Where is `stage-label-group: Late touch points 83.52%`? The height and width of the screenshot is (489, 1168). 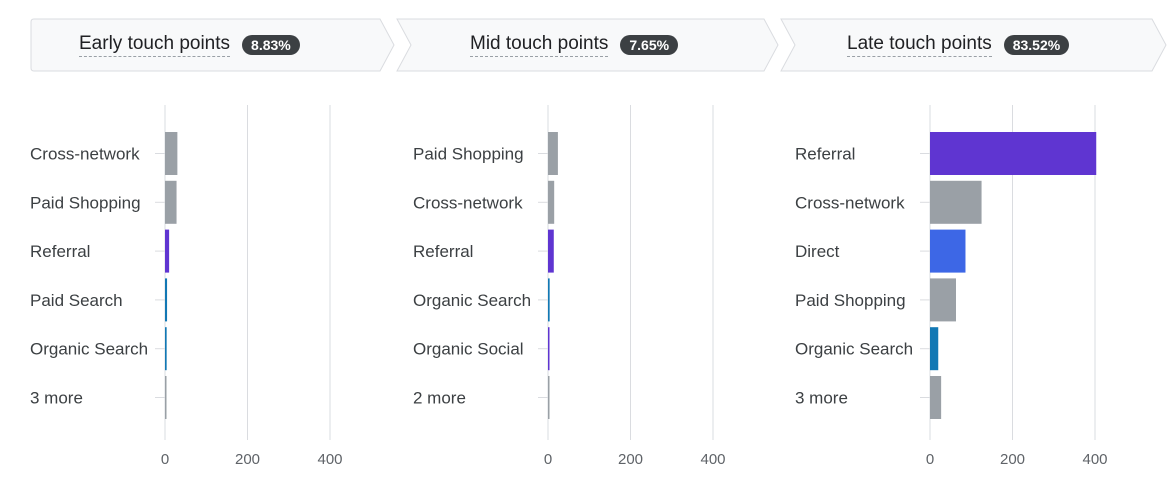 stage-label-group: Late touch points 83.52% is located at coordinates (958, 45).